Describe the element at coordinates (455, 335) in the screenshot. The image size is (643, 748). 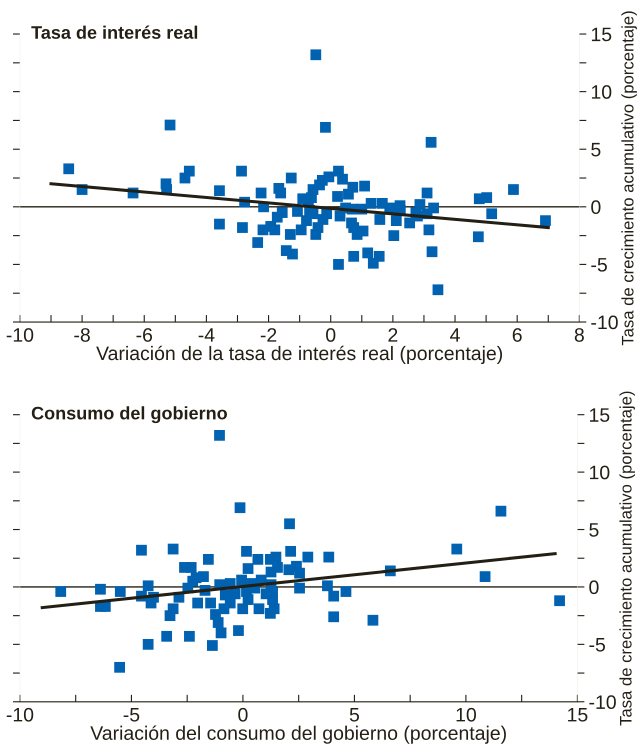
I see `x-tick-label: 4` at that location.